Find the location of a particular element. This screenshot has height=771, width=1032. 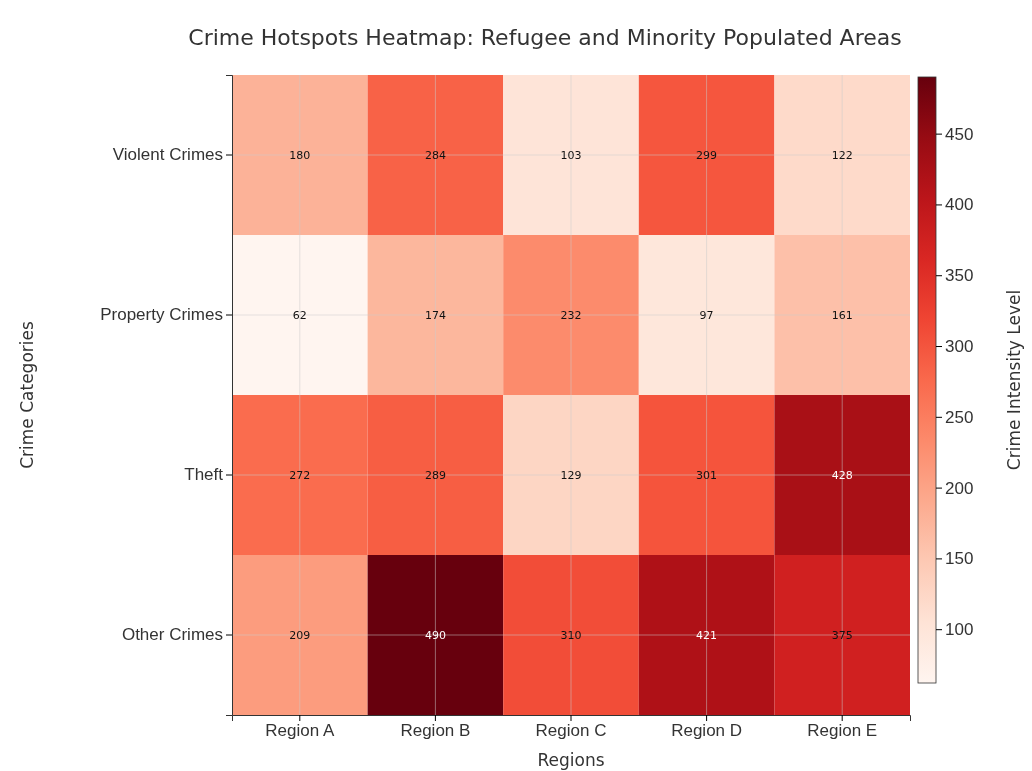

color-bar-label: 150 is located at coordinates (959, 559).